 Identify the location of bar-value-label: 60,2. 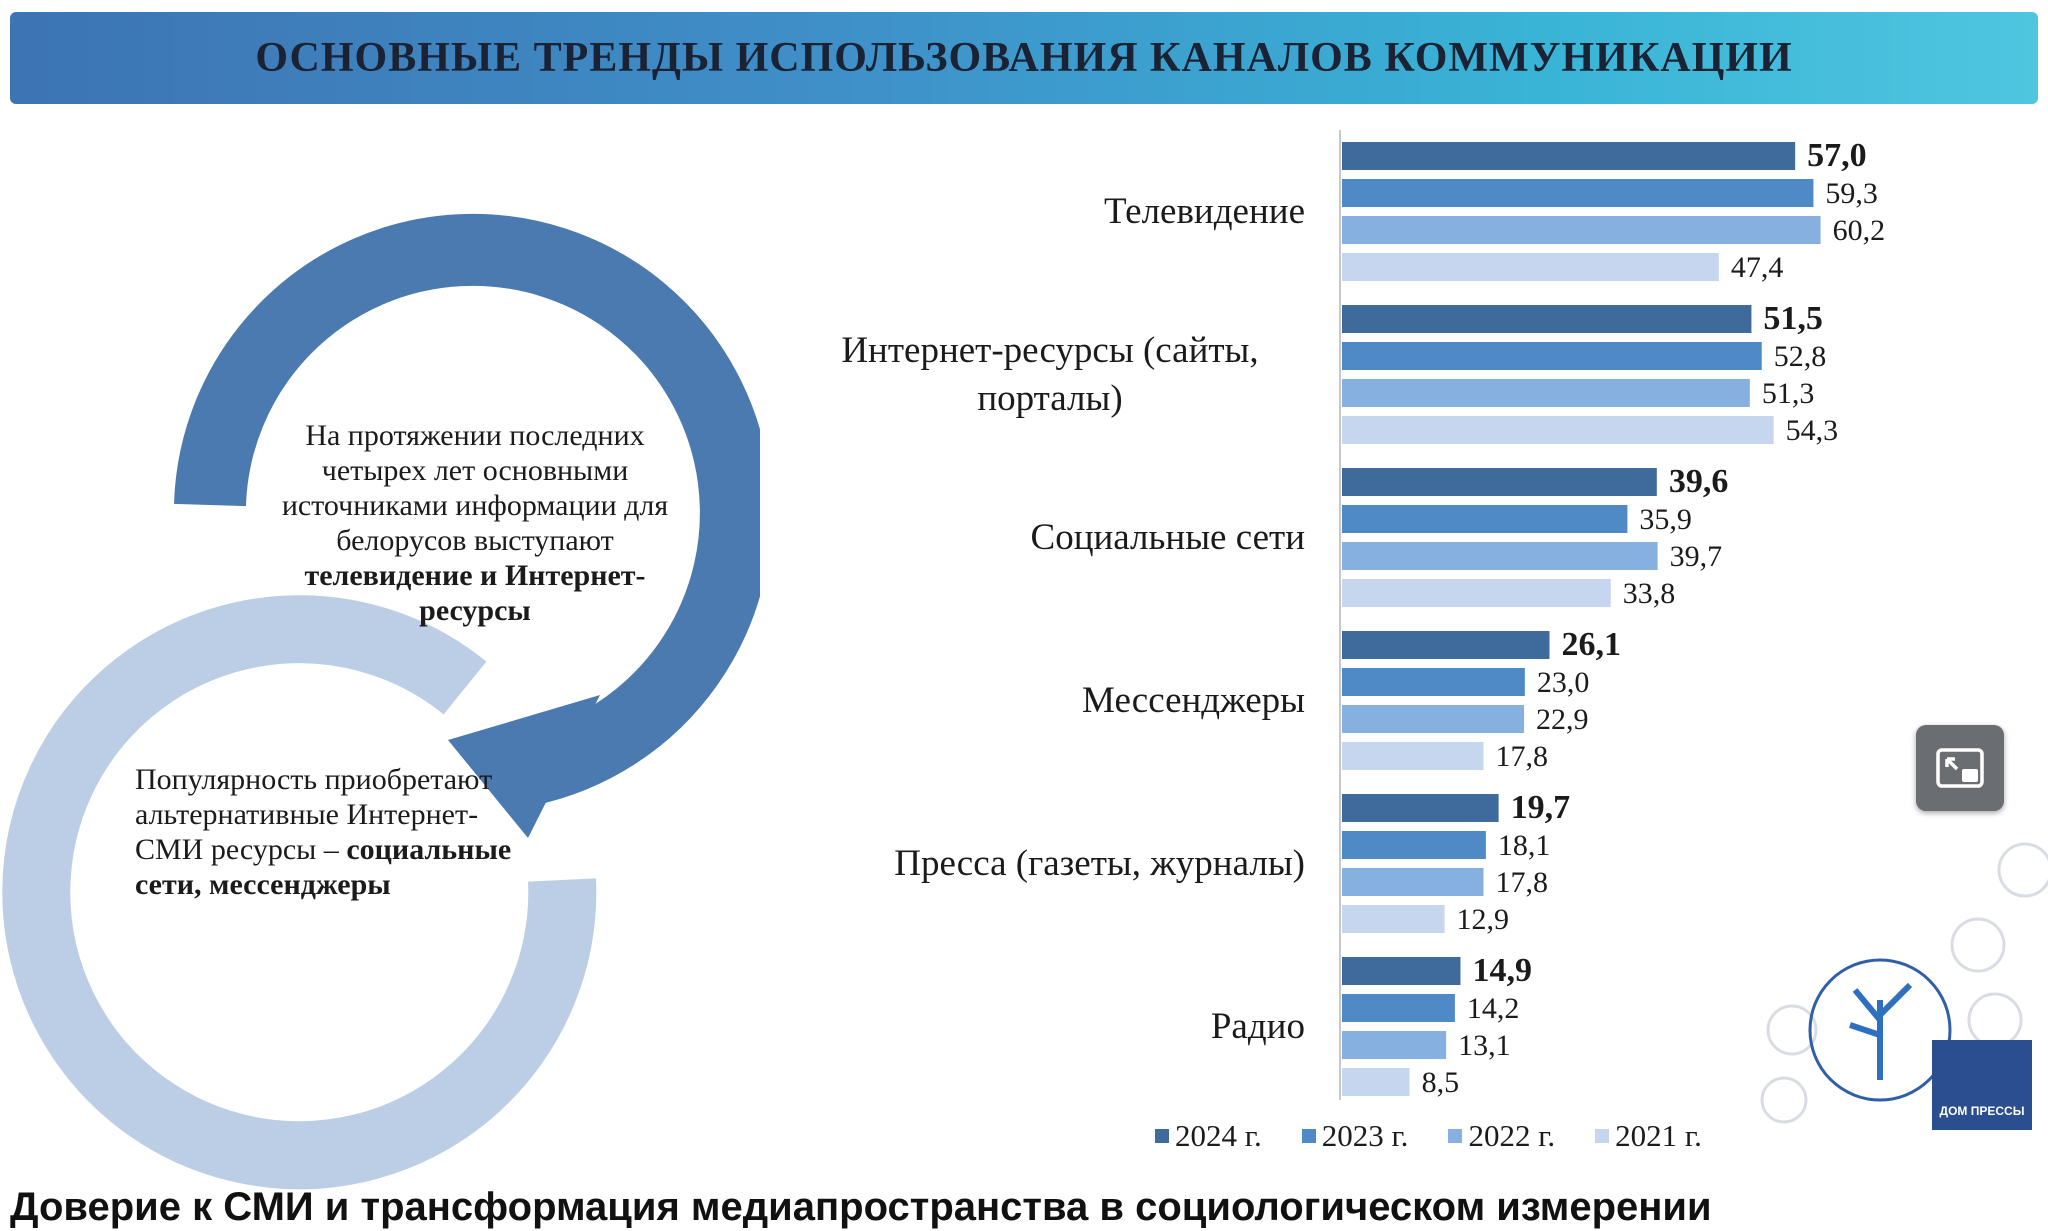
(1859, 230).